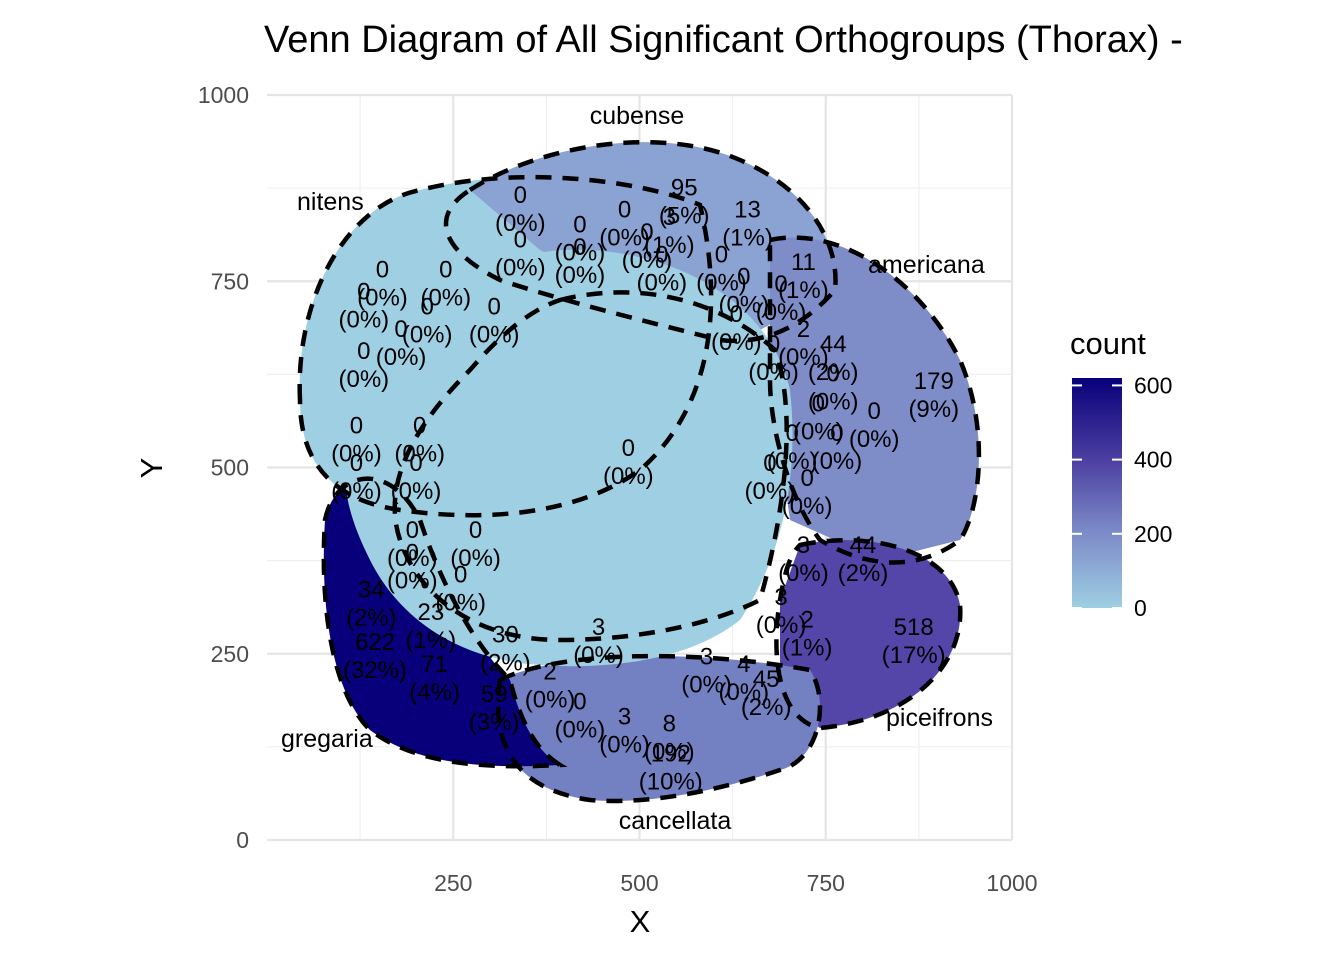  Describe the element at coordinates (803, 262) in the screenshot. I see `region-count: 11` at that location.